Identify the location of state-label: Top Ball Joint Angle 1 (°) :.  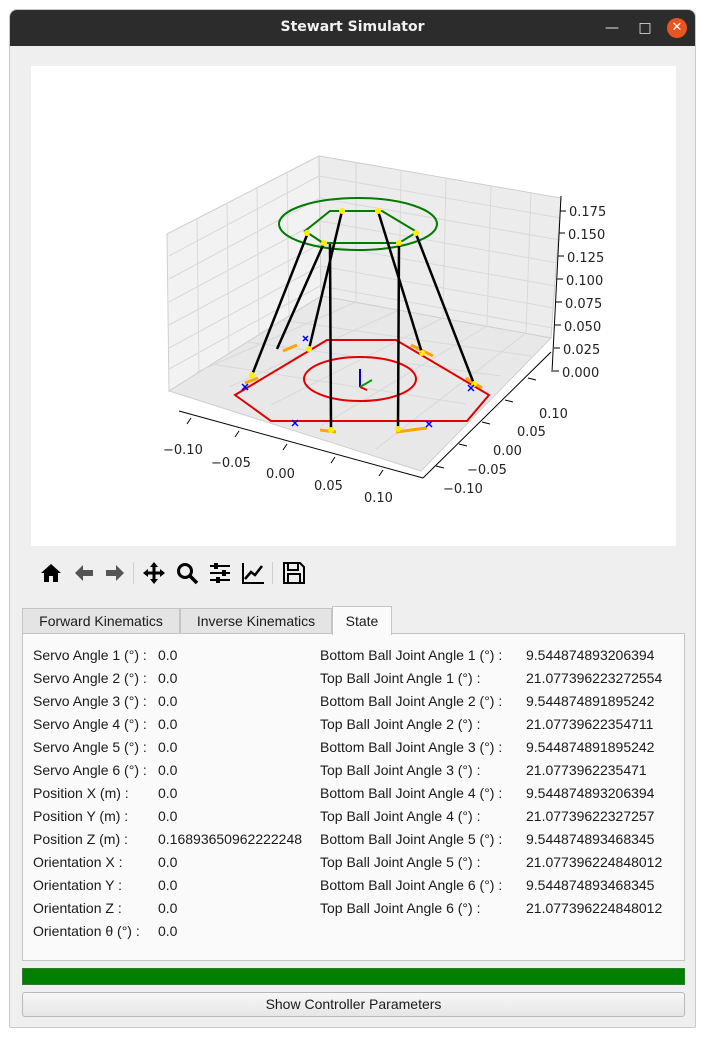
(400, 678).